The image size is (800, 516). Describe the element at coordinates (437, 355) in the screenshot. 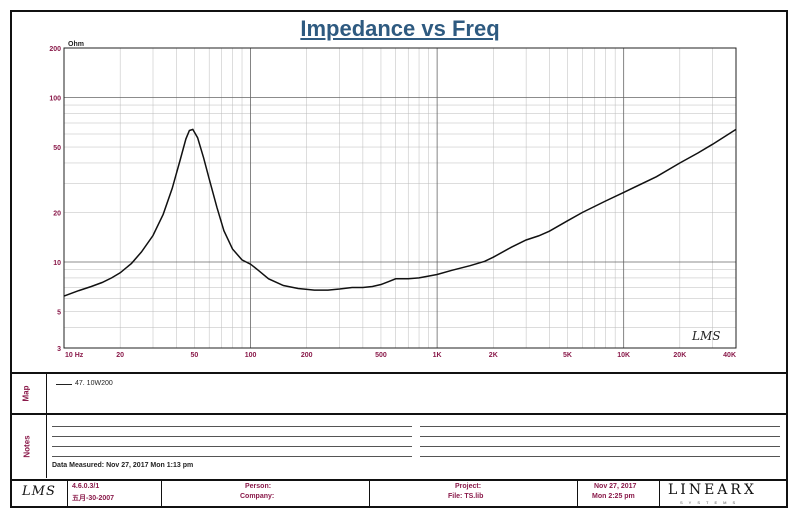

I see `x-tick-label: 1K` at that location.